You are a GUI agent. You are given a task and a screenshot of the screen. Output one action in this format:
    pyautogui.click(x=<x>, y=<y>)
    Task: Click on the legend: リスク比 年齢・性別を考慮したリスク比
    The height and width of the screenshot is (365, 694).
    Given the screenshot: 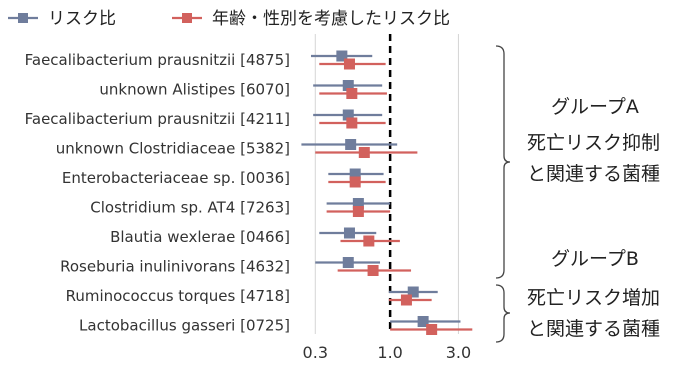 What is the action you would take?
    pyautogui.click(x=229, y=19)
    